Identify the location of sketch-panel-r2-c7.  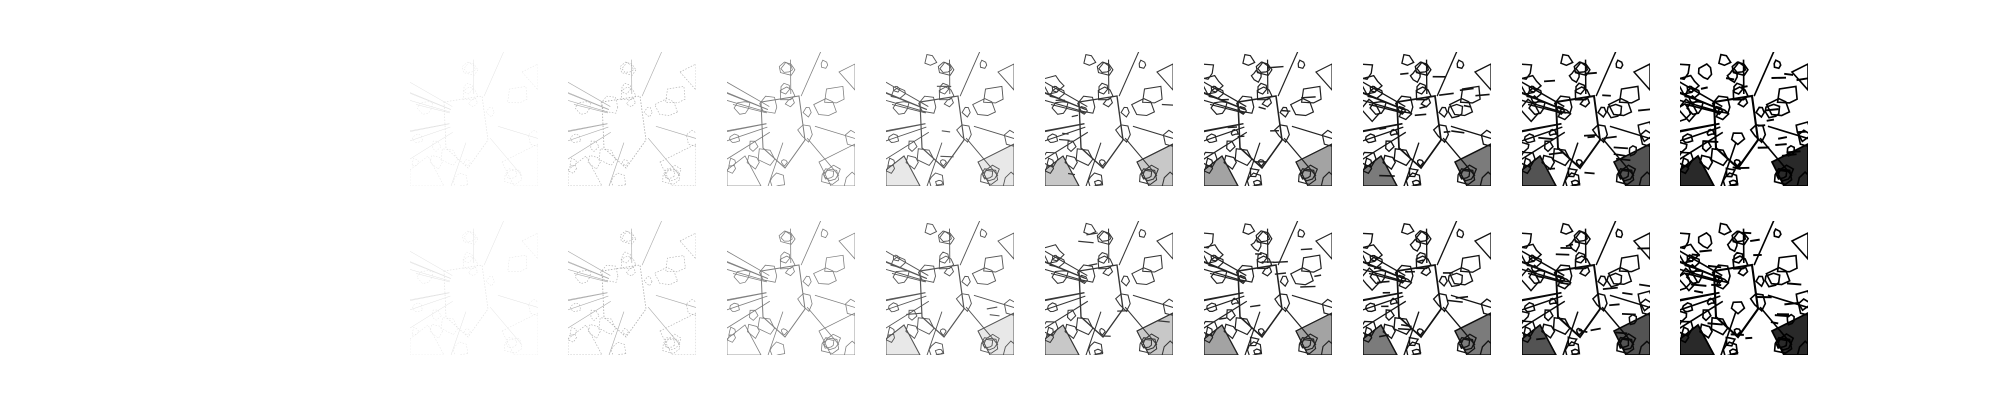
(1427, 288).